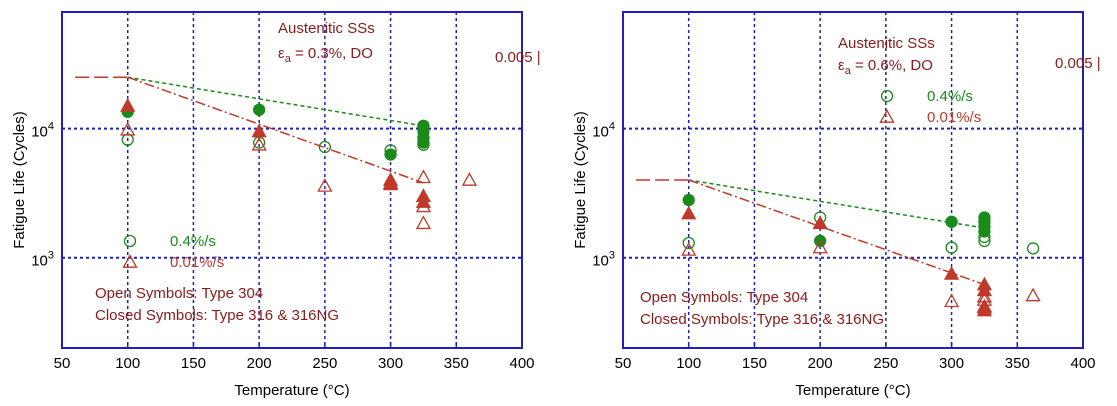 The height and width of the screenshot is (406, 1117). Describe the element at coordinates (325, 55) in the screenshot. I see `annotation-strain: εa = 0.3%, DO` at that location.